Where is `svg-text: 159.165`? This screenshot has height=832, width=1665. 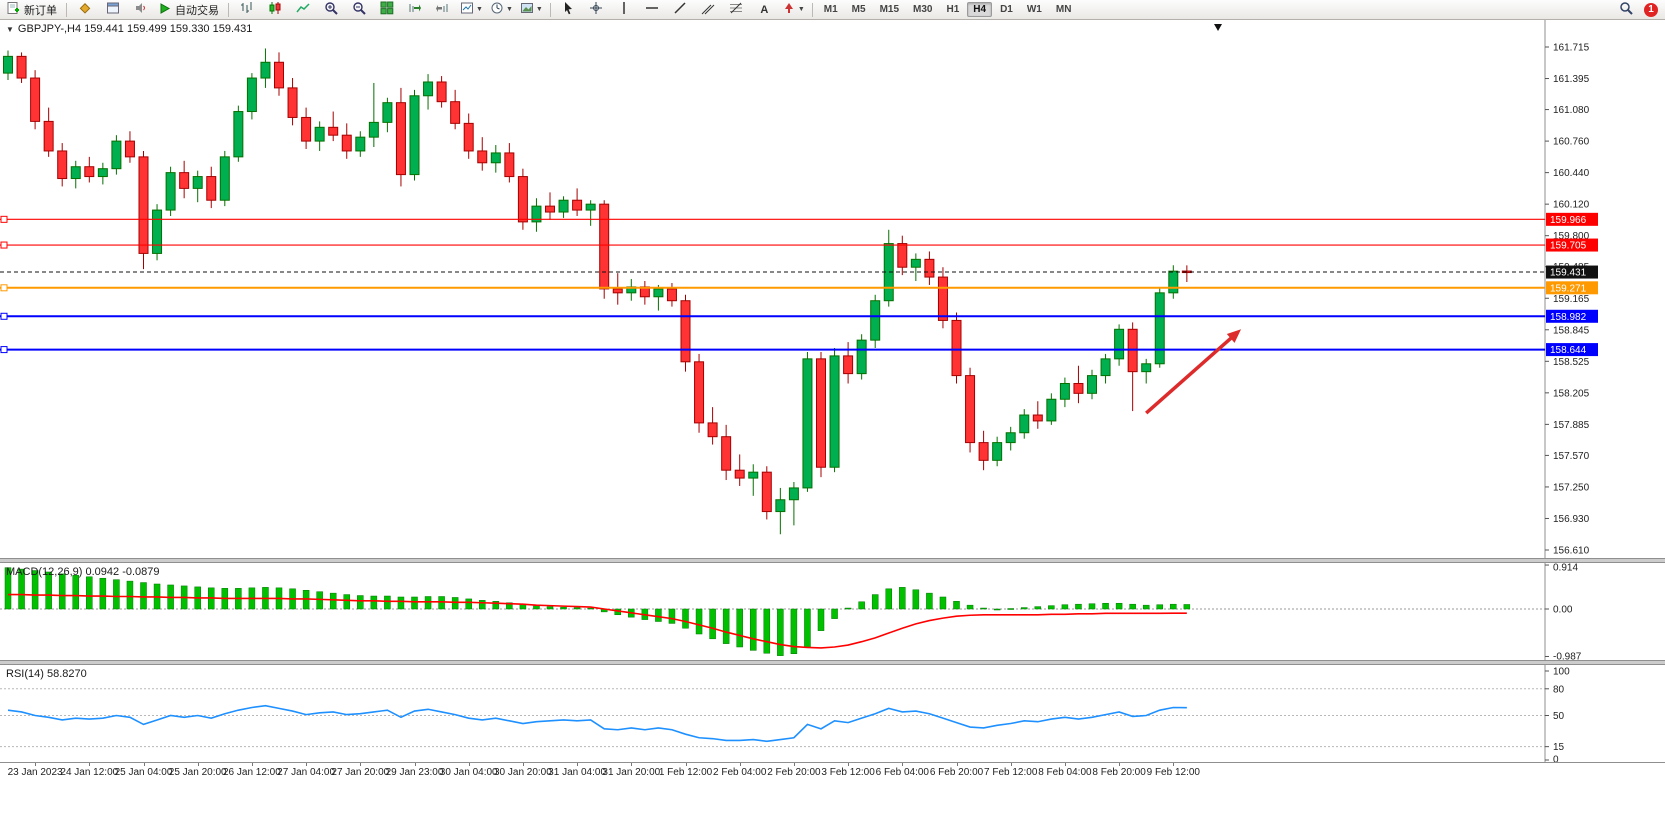 svg-text: 159.165 is located at coordinates (1571, 299).